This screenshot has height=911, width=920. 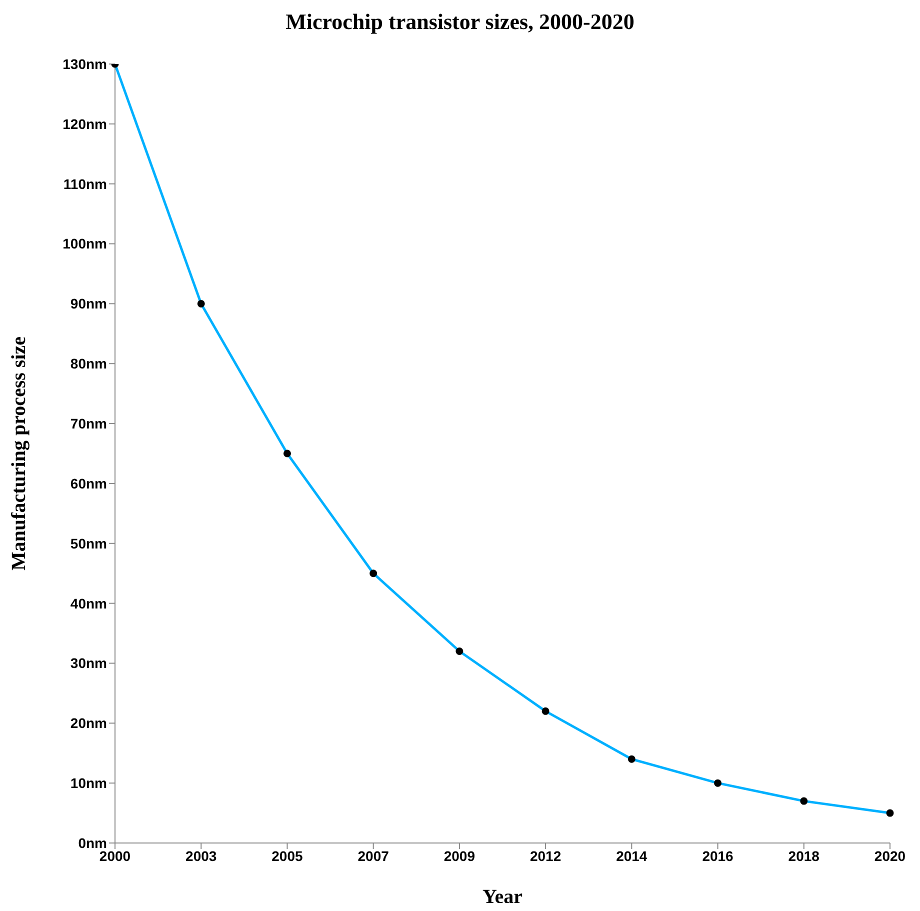 What do you see at coordinates (88, 364) in the screenshot?
I see `y-tick-label: 80nm` at bounding box center [88, 364].